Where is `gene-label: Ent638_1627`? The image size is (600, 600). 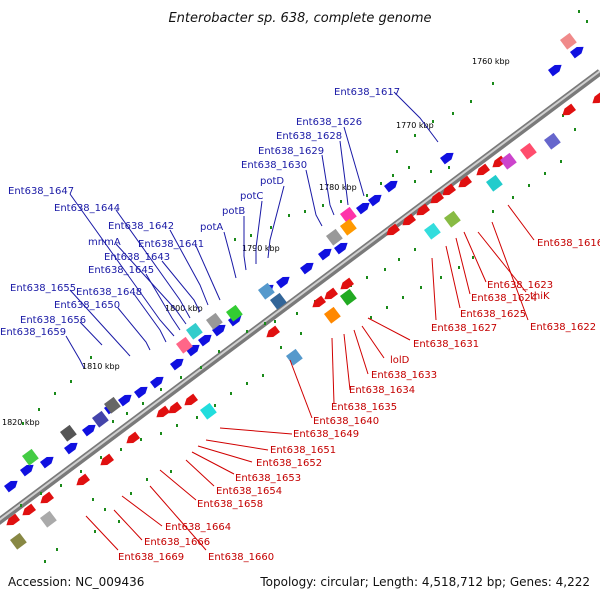
gene-label: Ent638_1627 is located at coordinates (464, 328).